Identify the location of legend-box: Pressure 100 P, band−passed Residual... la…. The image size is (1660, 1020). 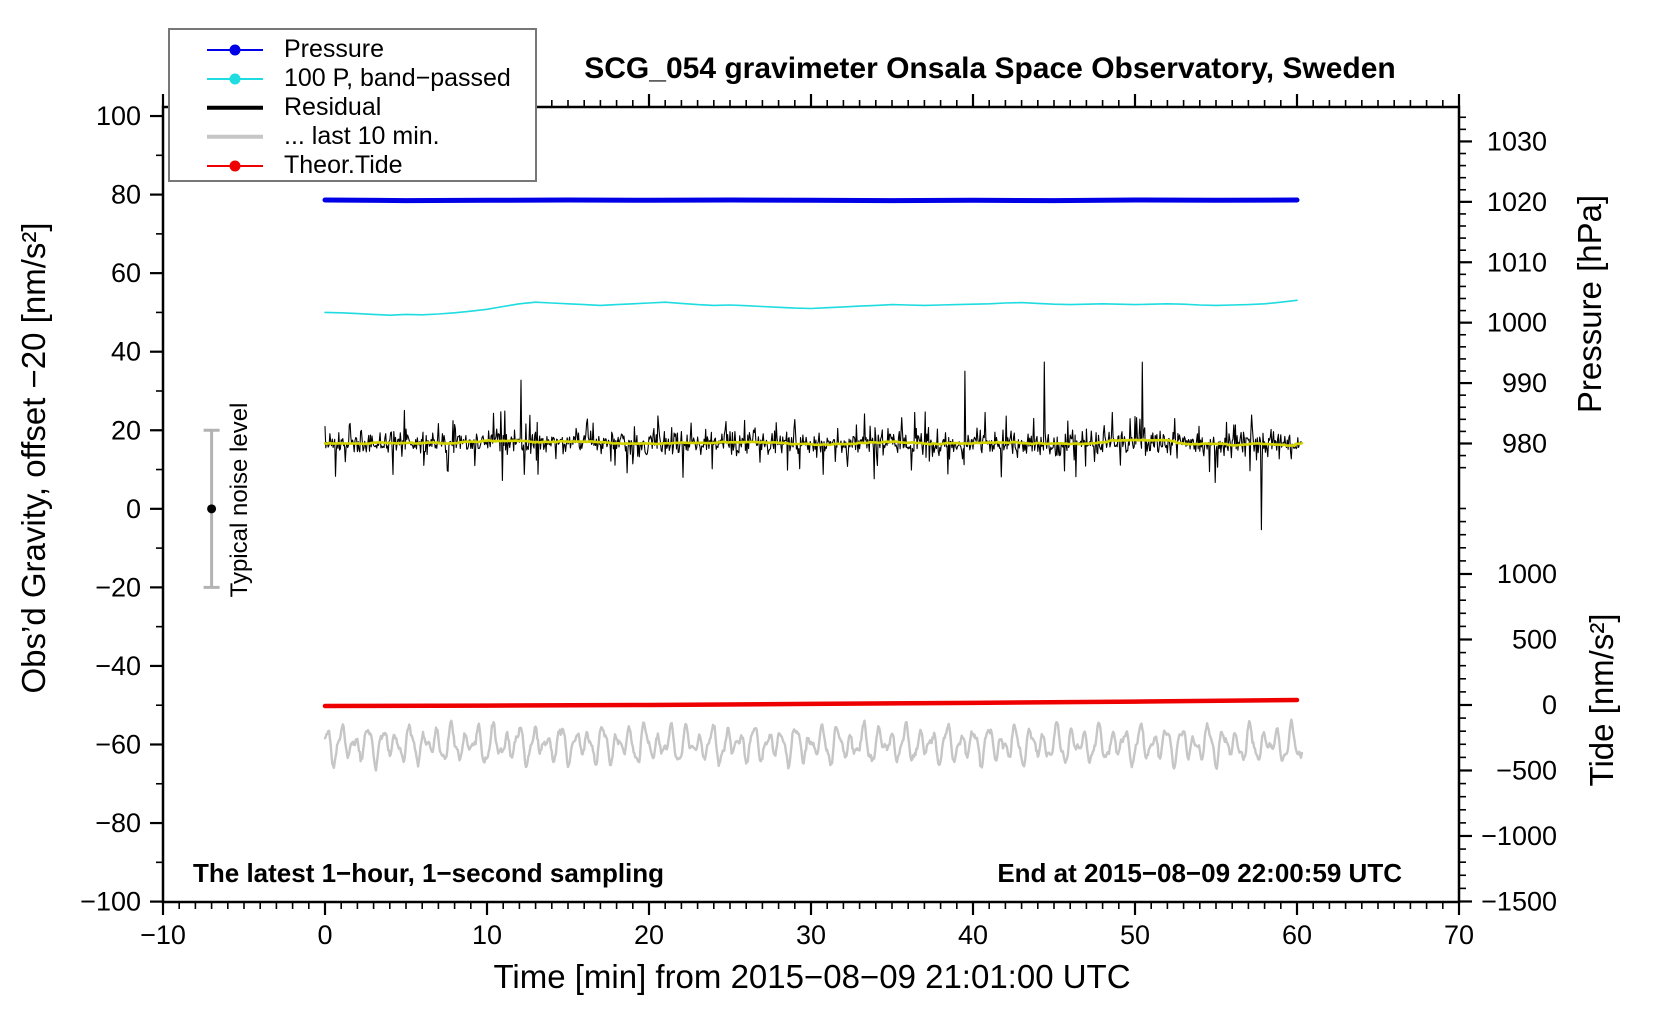
(352, 105).